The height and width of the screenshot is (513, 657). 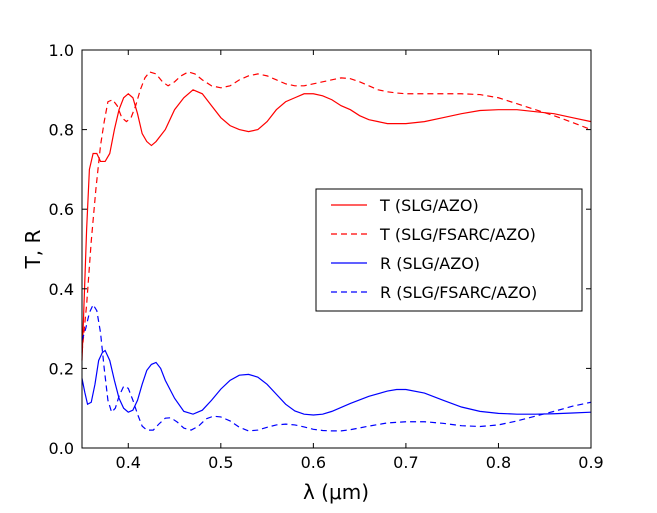 I want to click on x-tick-label: 0.7, so click(x=405, y=462).